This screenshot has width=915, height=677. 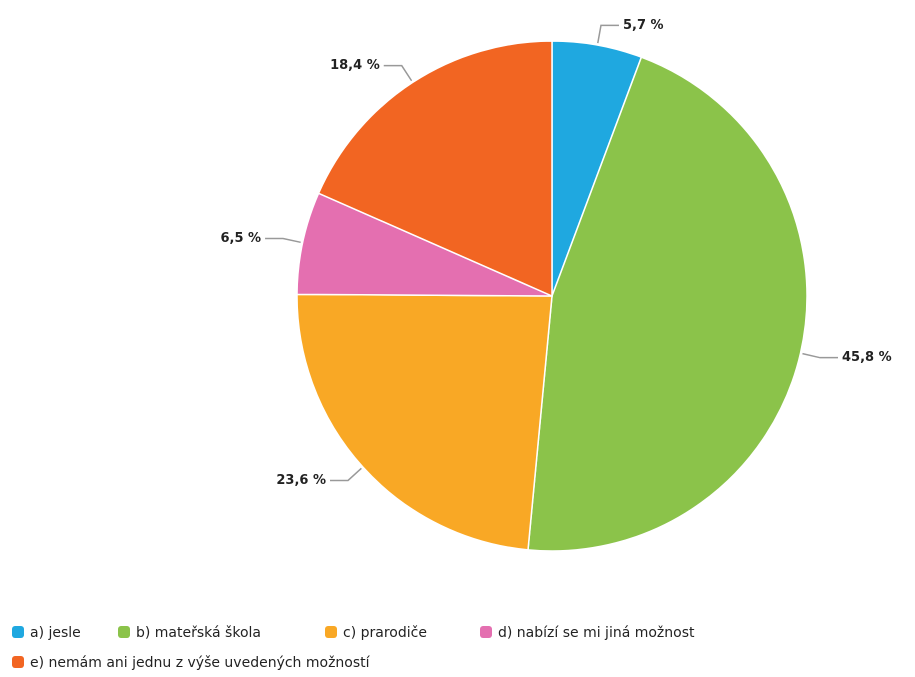 What do you see at coordinates (55, 633) in the screenshot?
I see `legend-label: a) jesle` at bounding box center [55, 633].